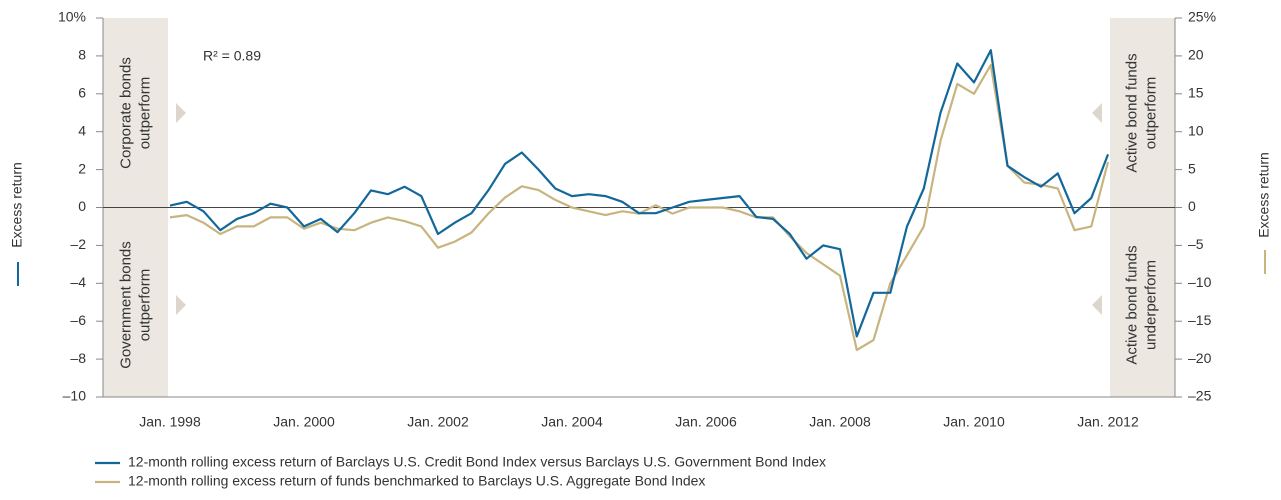 This screenshot has width=1281, height=500. What do you see at coordinates (82, 93) in the screenshot?
I see `y-tick-label: 6` at bounding box center [82, 93].